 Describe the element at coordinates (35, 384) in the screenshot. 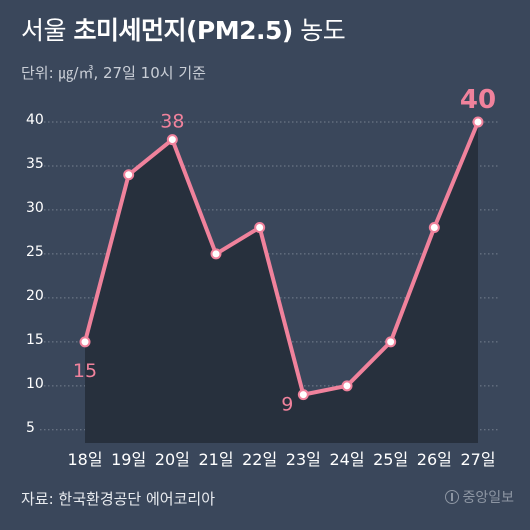

I see `y-tick-label: 10` at that location.